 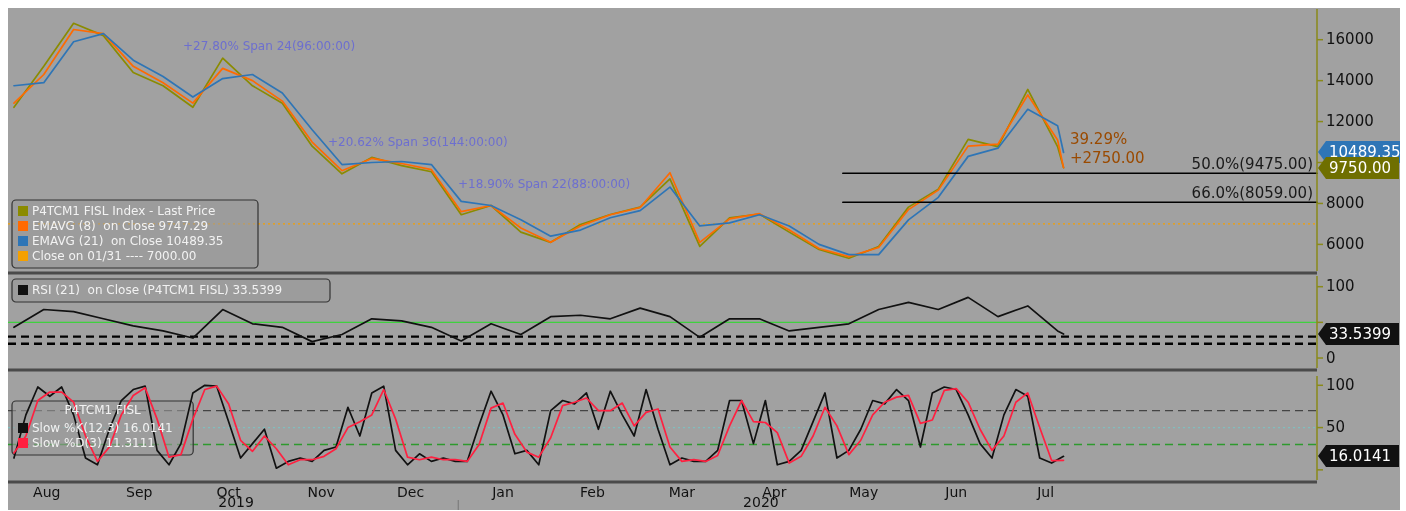 I want to click on x-tick-label: Aug, so click(x=47, y=492).